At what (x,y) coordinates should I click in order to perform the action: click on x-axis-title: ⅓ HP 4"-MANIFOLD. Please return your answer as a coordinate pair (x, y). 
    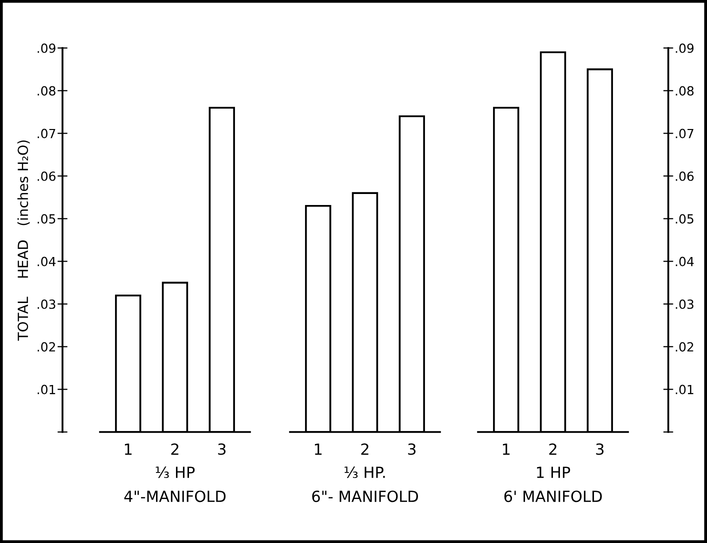
    Looking at the image, I should click on (175, 484).